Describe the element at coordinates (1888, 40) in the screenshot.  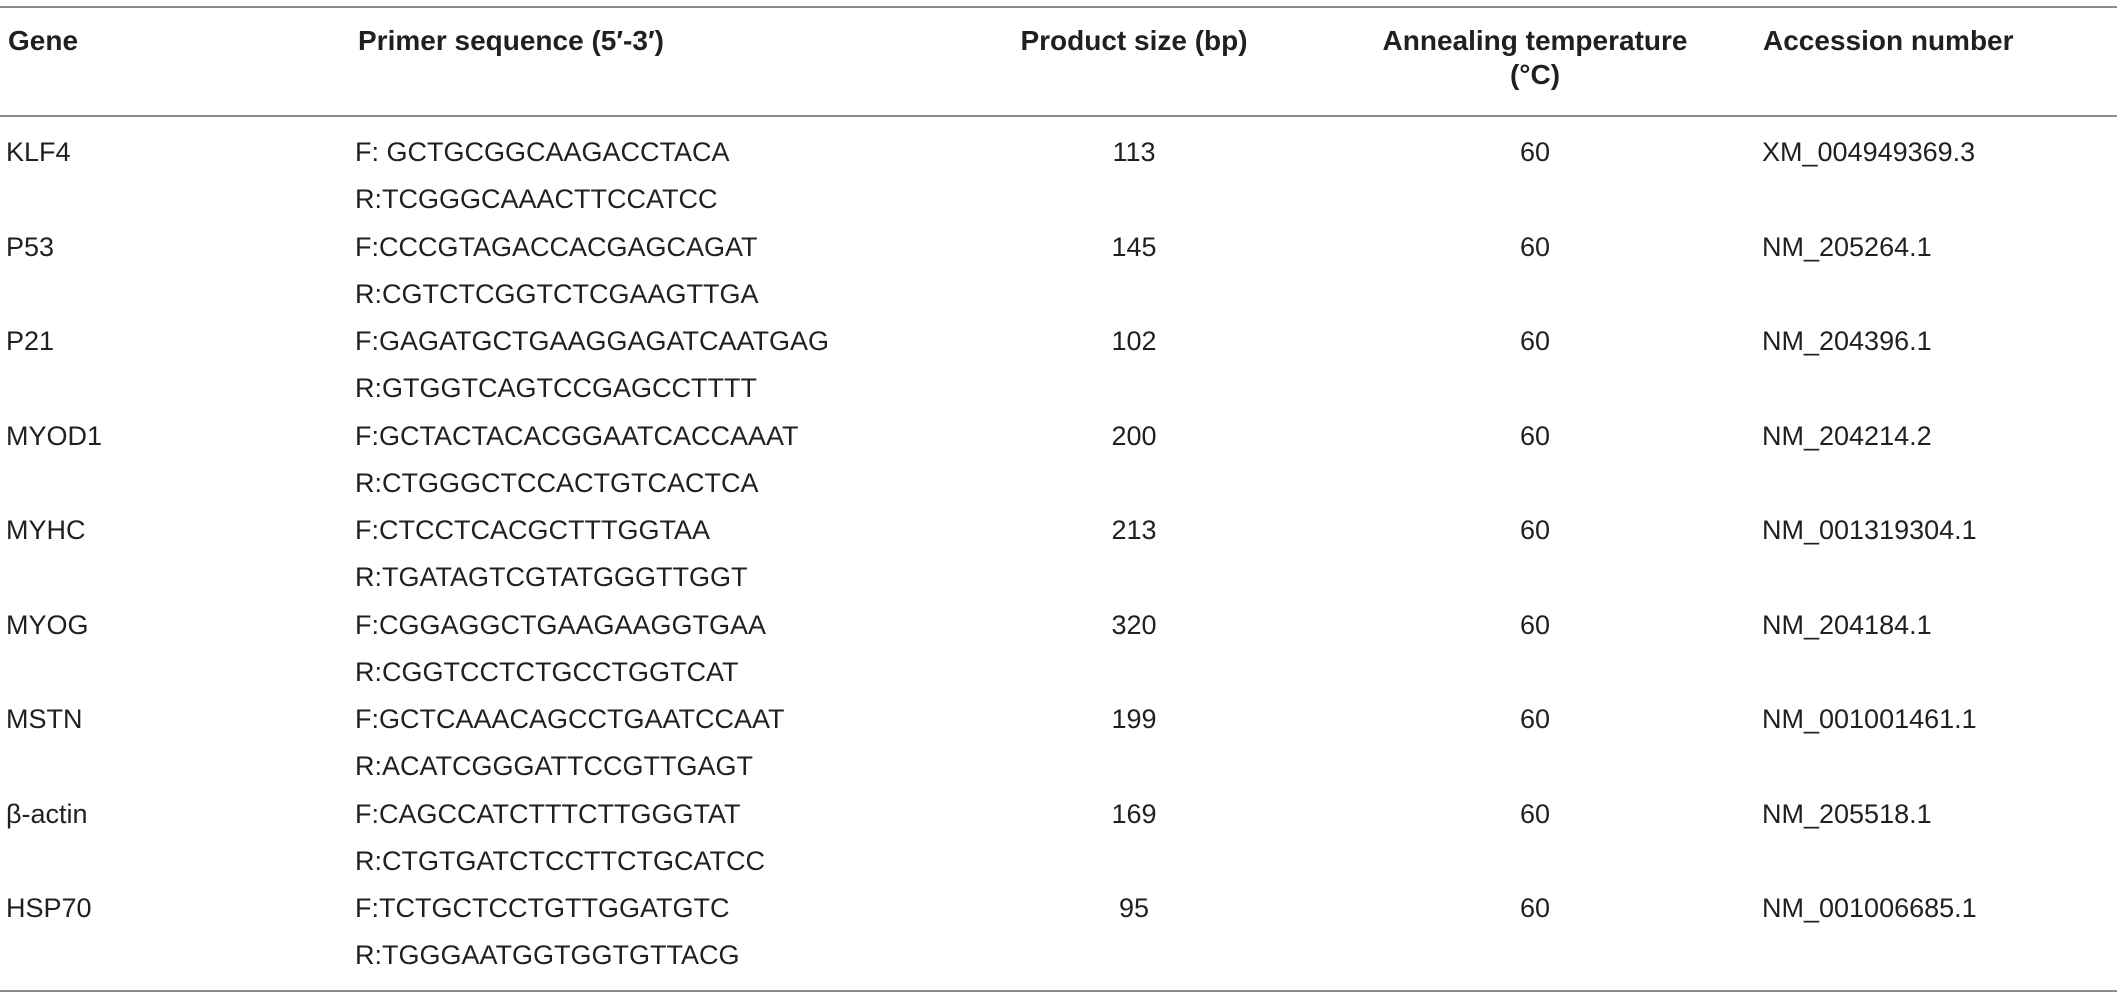
I see `header-accession-number: Accession number` at that location.